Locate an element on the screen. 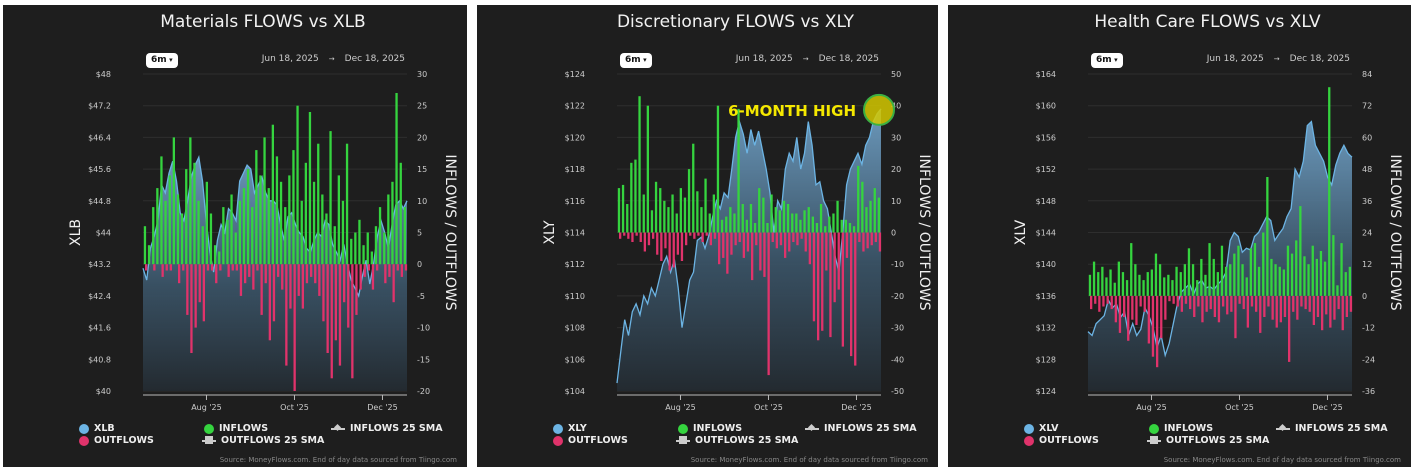  y-left-tick-label: $106 is located at coordinates (575, 359).